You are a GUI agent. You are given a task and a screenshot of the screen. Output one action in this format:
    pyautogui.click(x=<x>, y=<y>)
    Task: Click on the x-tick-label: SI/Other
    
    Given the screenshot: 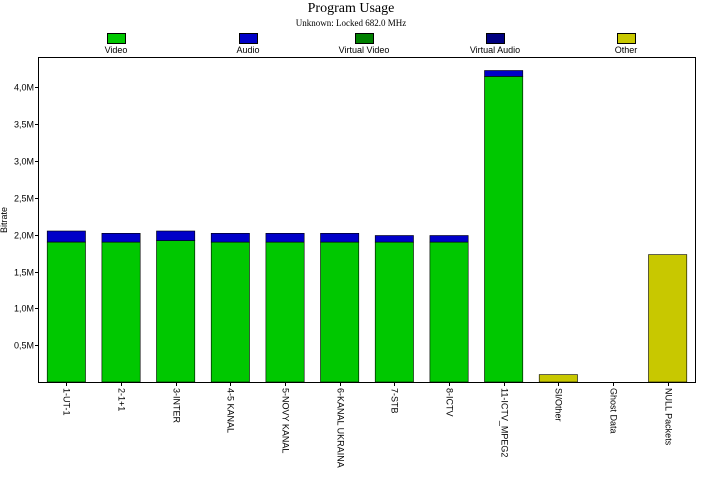 What is the action you would take?
    pyautogui.click(x=559, y=405)
    